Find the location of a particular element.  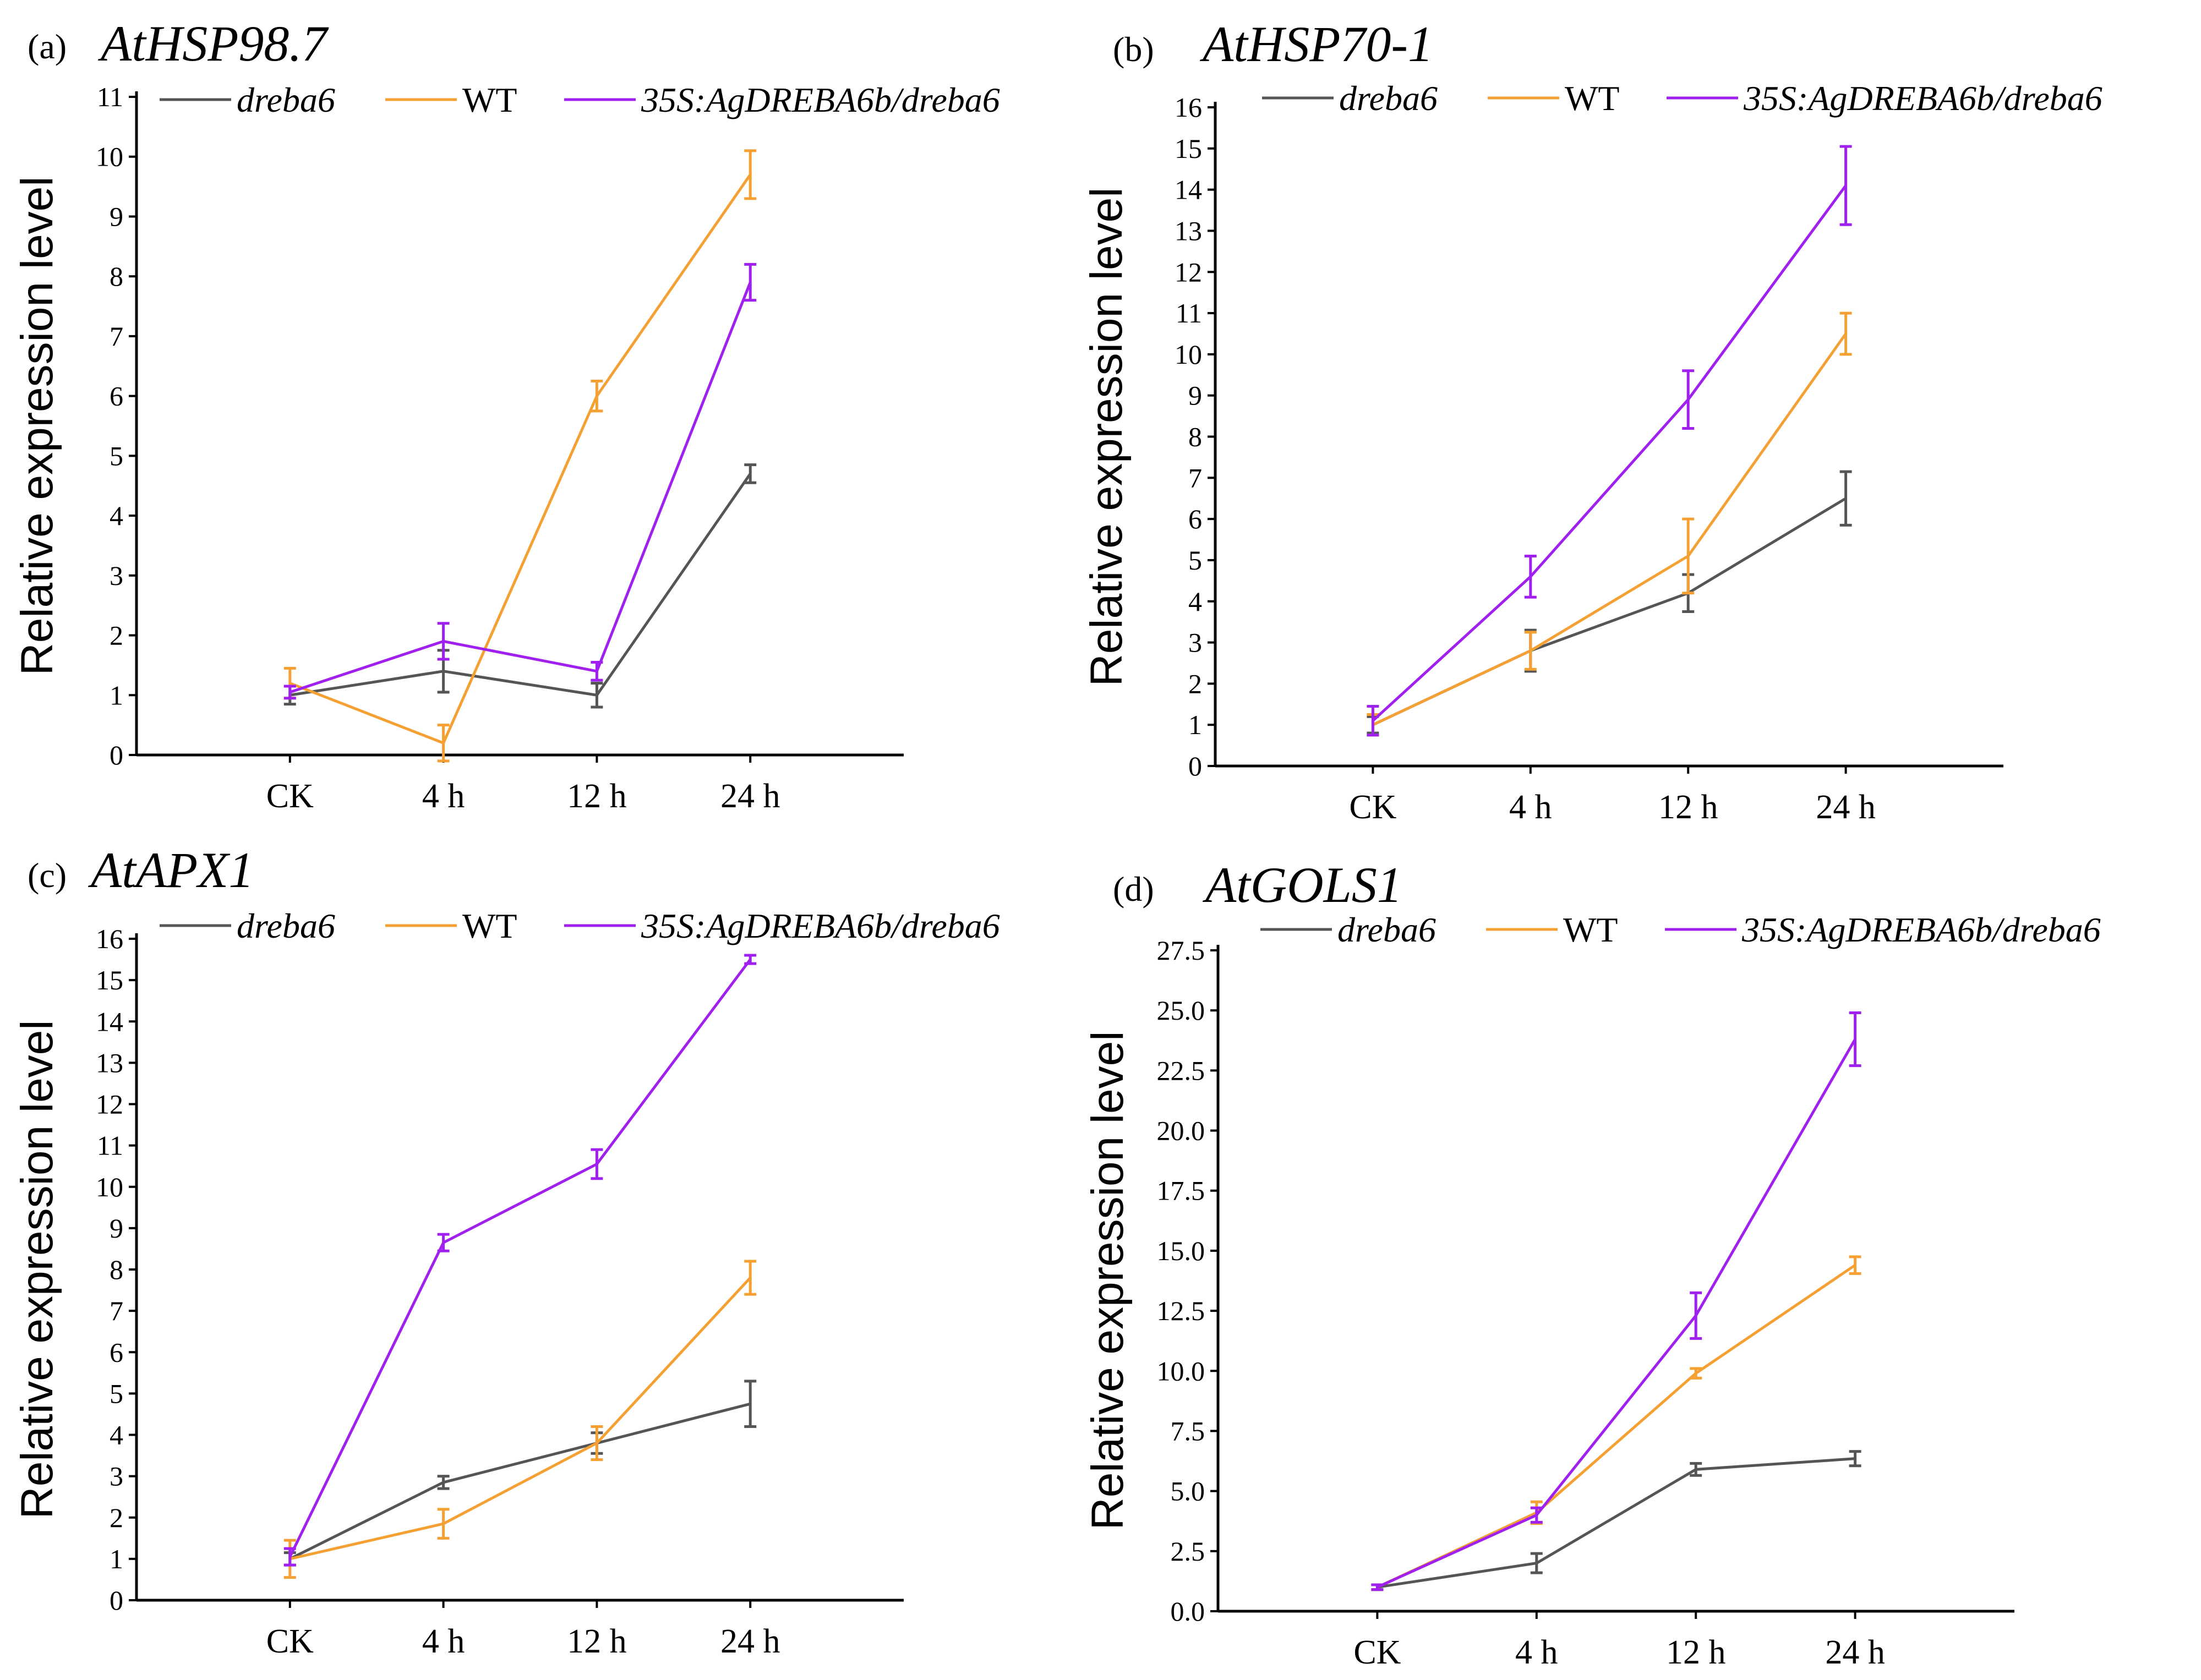

y-tick-label: 10.0 is located at coordinates (1181, 1371).